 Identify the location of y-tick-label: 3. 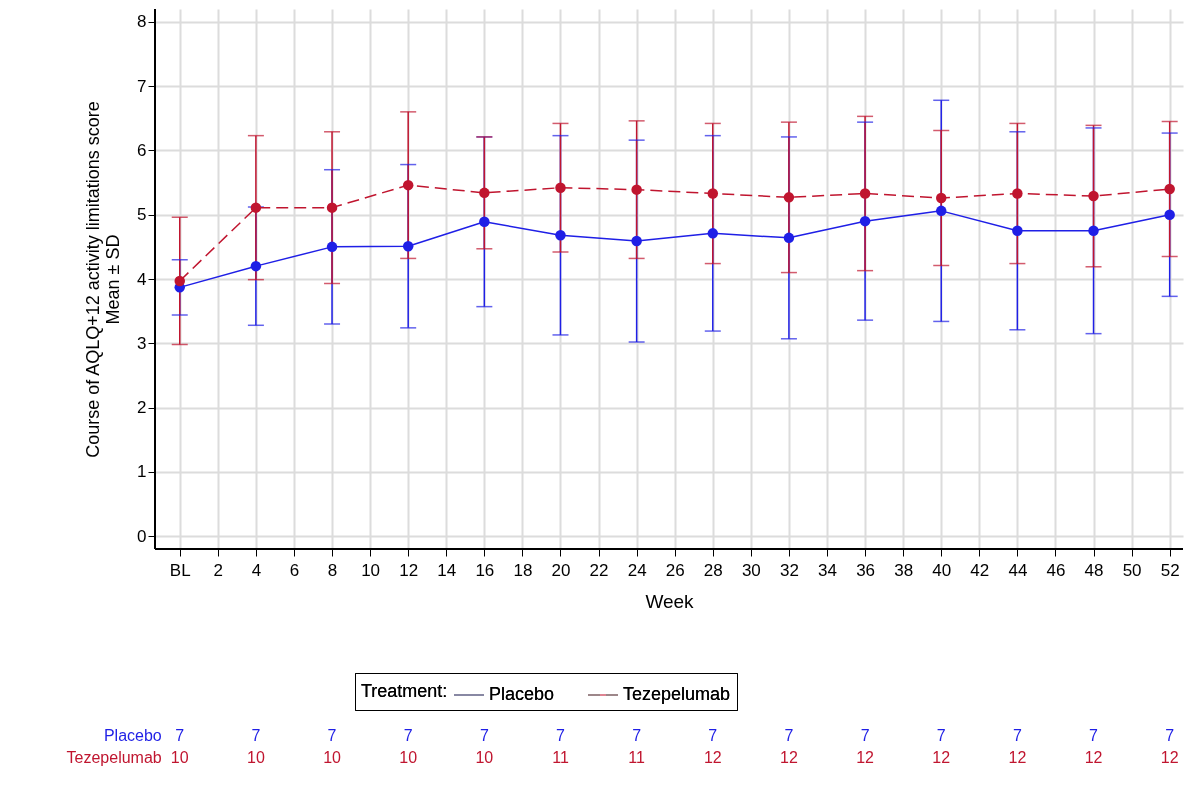
(142, 343).